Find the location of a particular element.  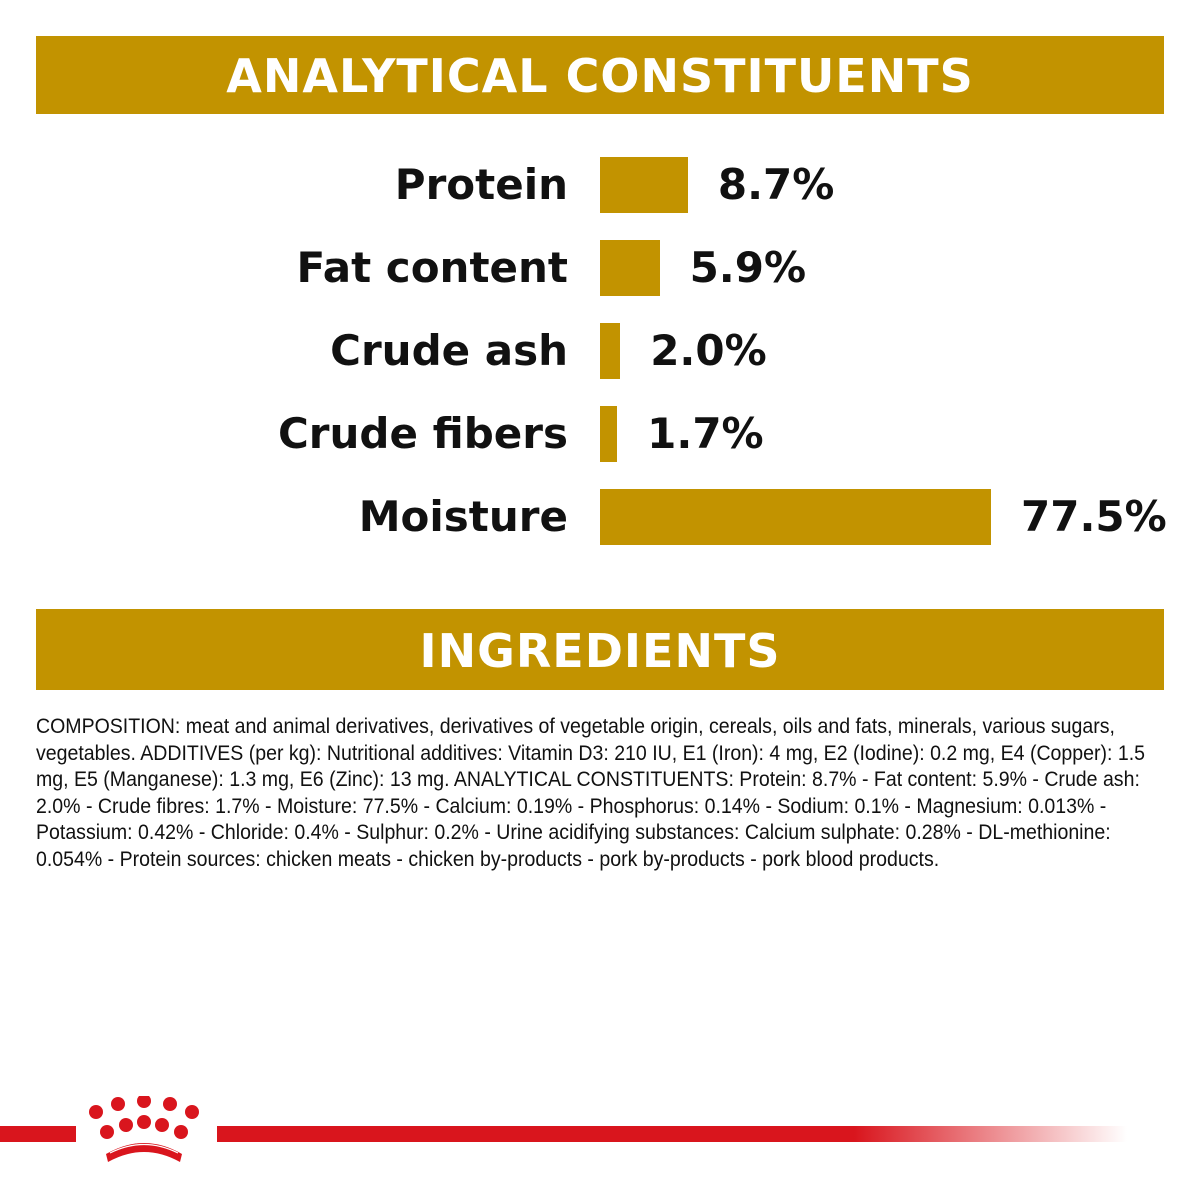

brand-line-right is located at coordinates (672, 1134).